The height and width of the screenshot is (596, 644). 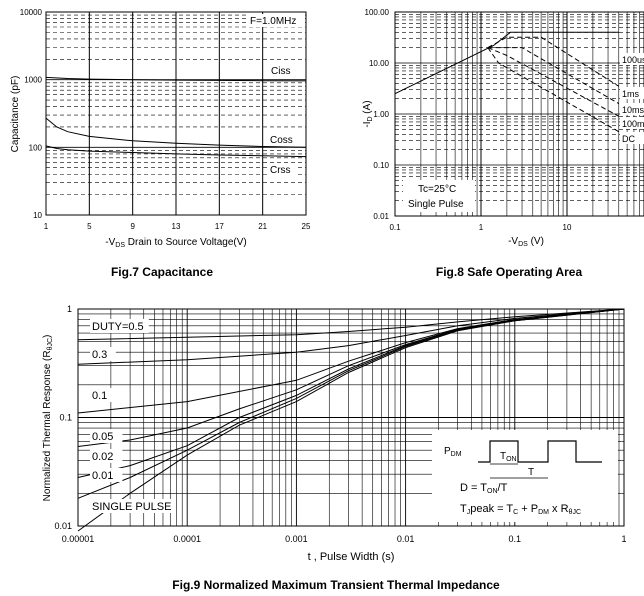 What do you see at coordinates (381, 165) in the screenshot?
I see `soa-y-tick-label: 0.10` at bounding box center [381, 165].